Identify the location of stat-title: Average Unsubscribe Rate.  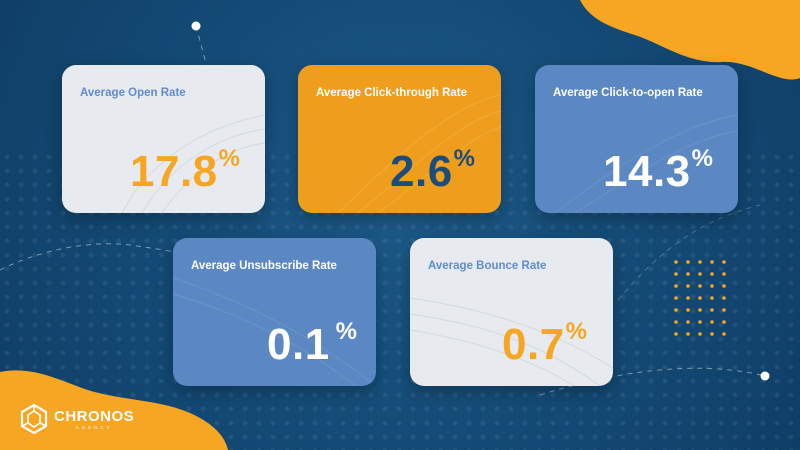
(264, 266).